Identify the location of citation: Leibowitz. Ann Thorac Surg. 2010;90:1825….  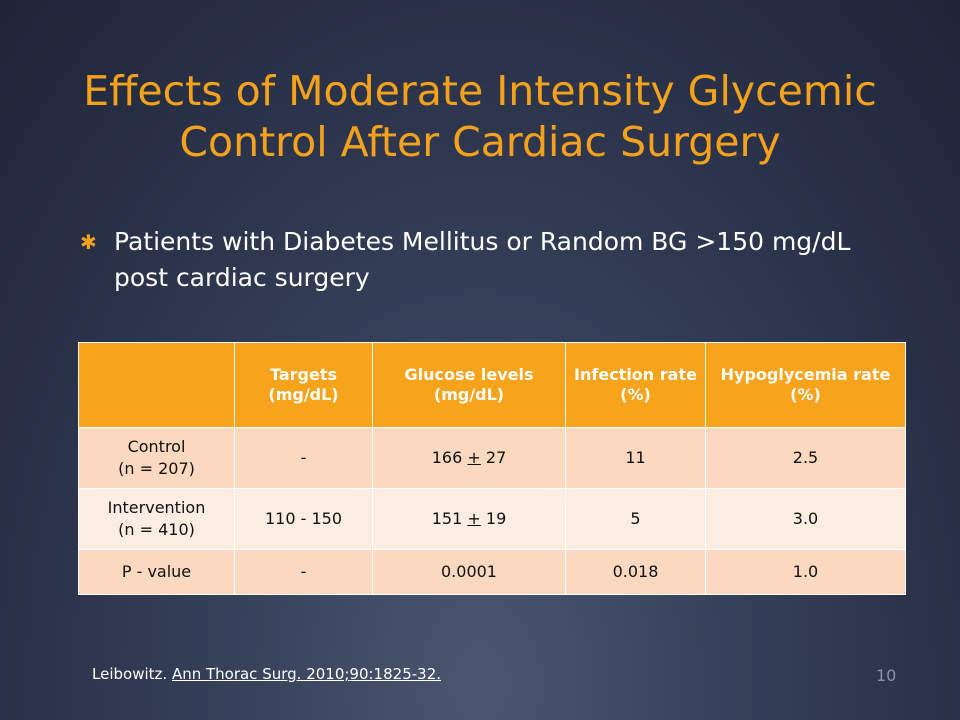
(266, 674).